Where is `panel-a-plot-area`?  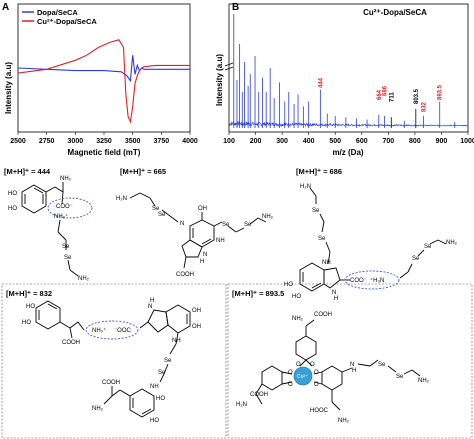
panel-a-plot-area is located at coordinates (103, 81).